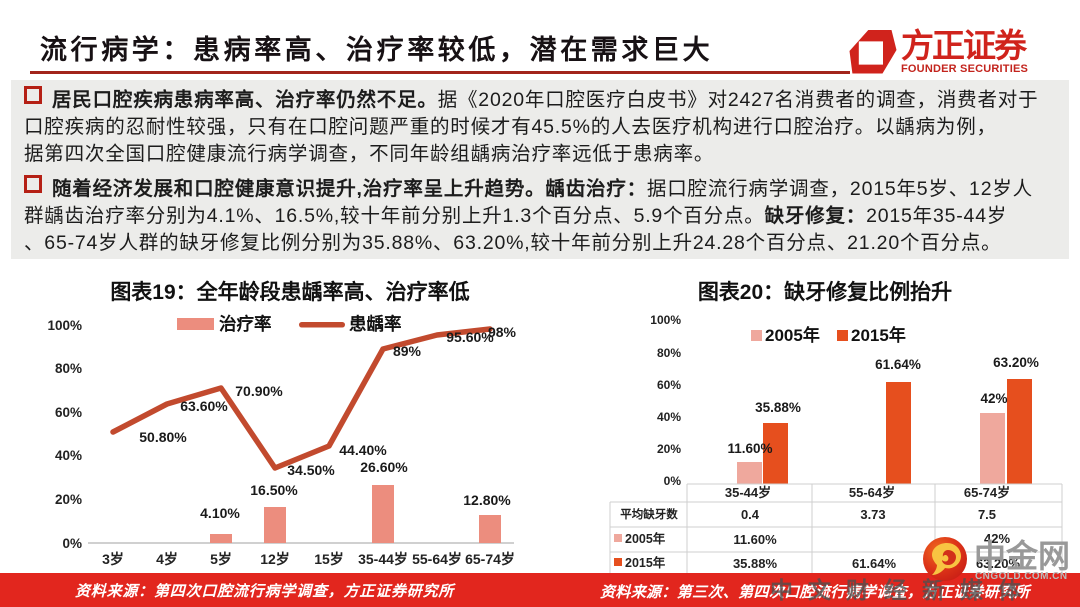  I want to click on svg-text: 患龋率, so click(375, 324).